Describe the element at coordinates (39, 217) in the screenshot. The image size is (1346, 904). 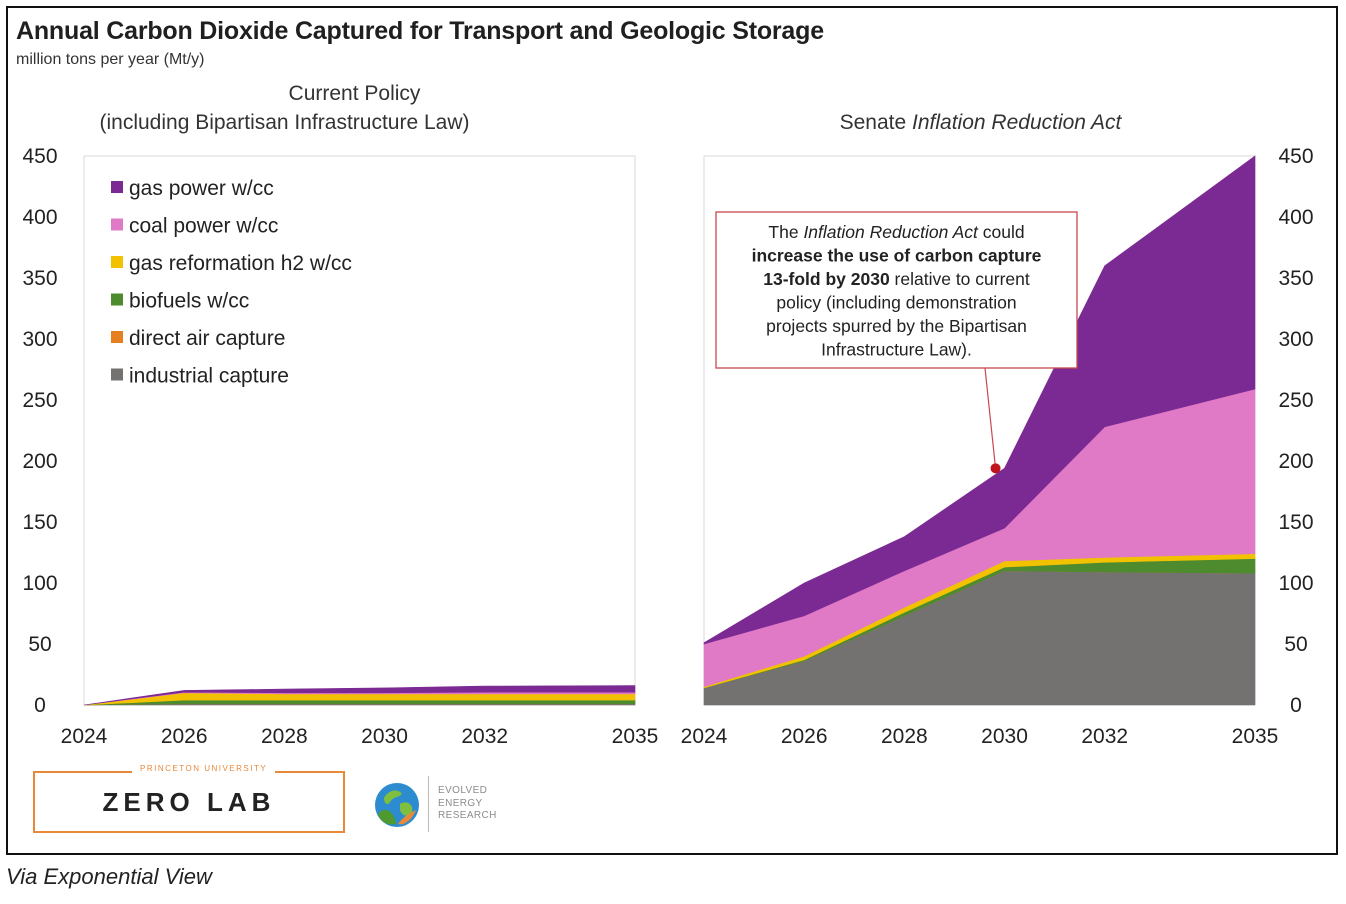
I see `y-tick-label-current-policy: 400` at that location.